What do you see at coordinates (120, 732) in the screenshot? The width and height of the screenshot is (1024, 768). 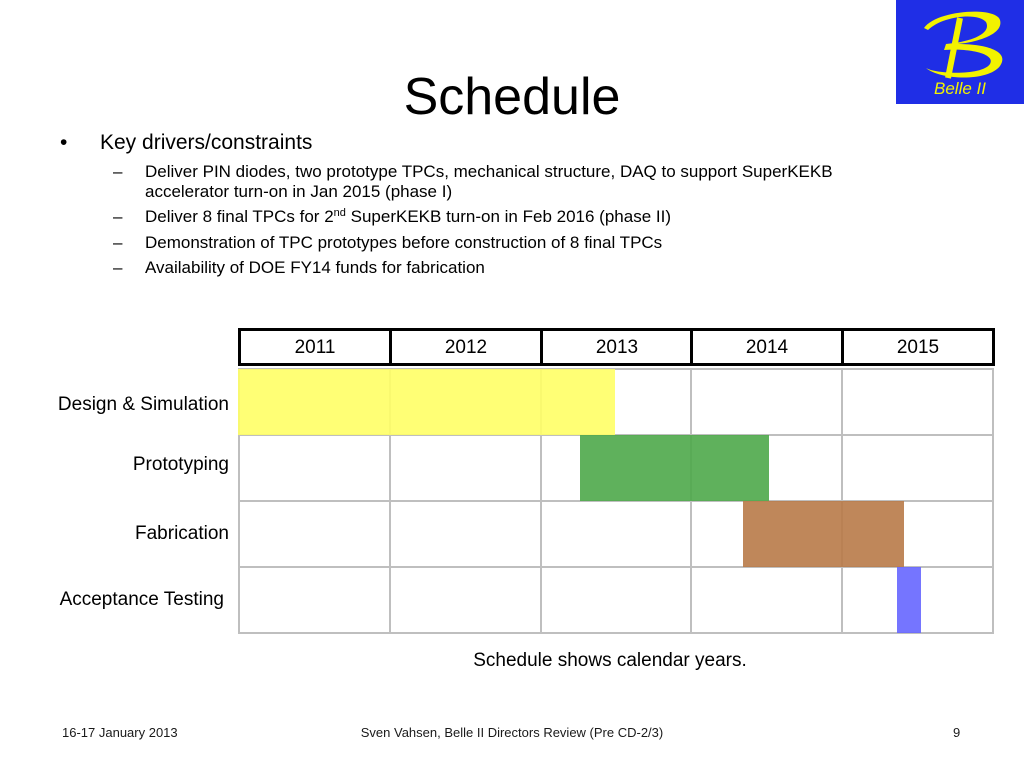 I see `footer-date: 16-17 January 2013` at bounding box center [120, 732].